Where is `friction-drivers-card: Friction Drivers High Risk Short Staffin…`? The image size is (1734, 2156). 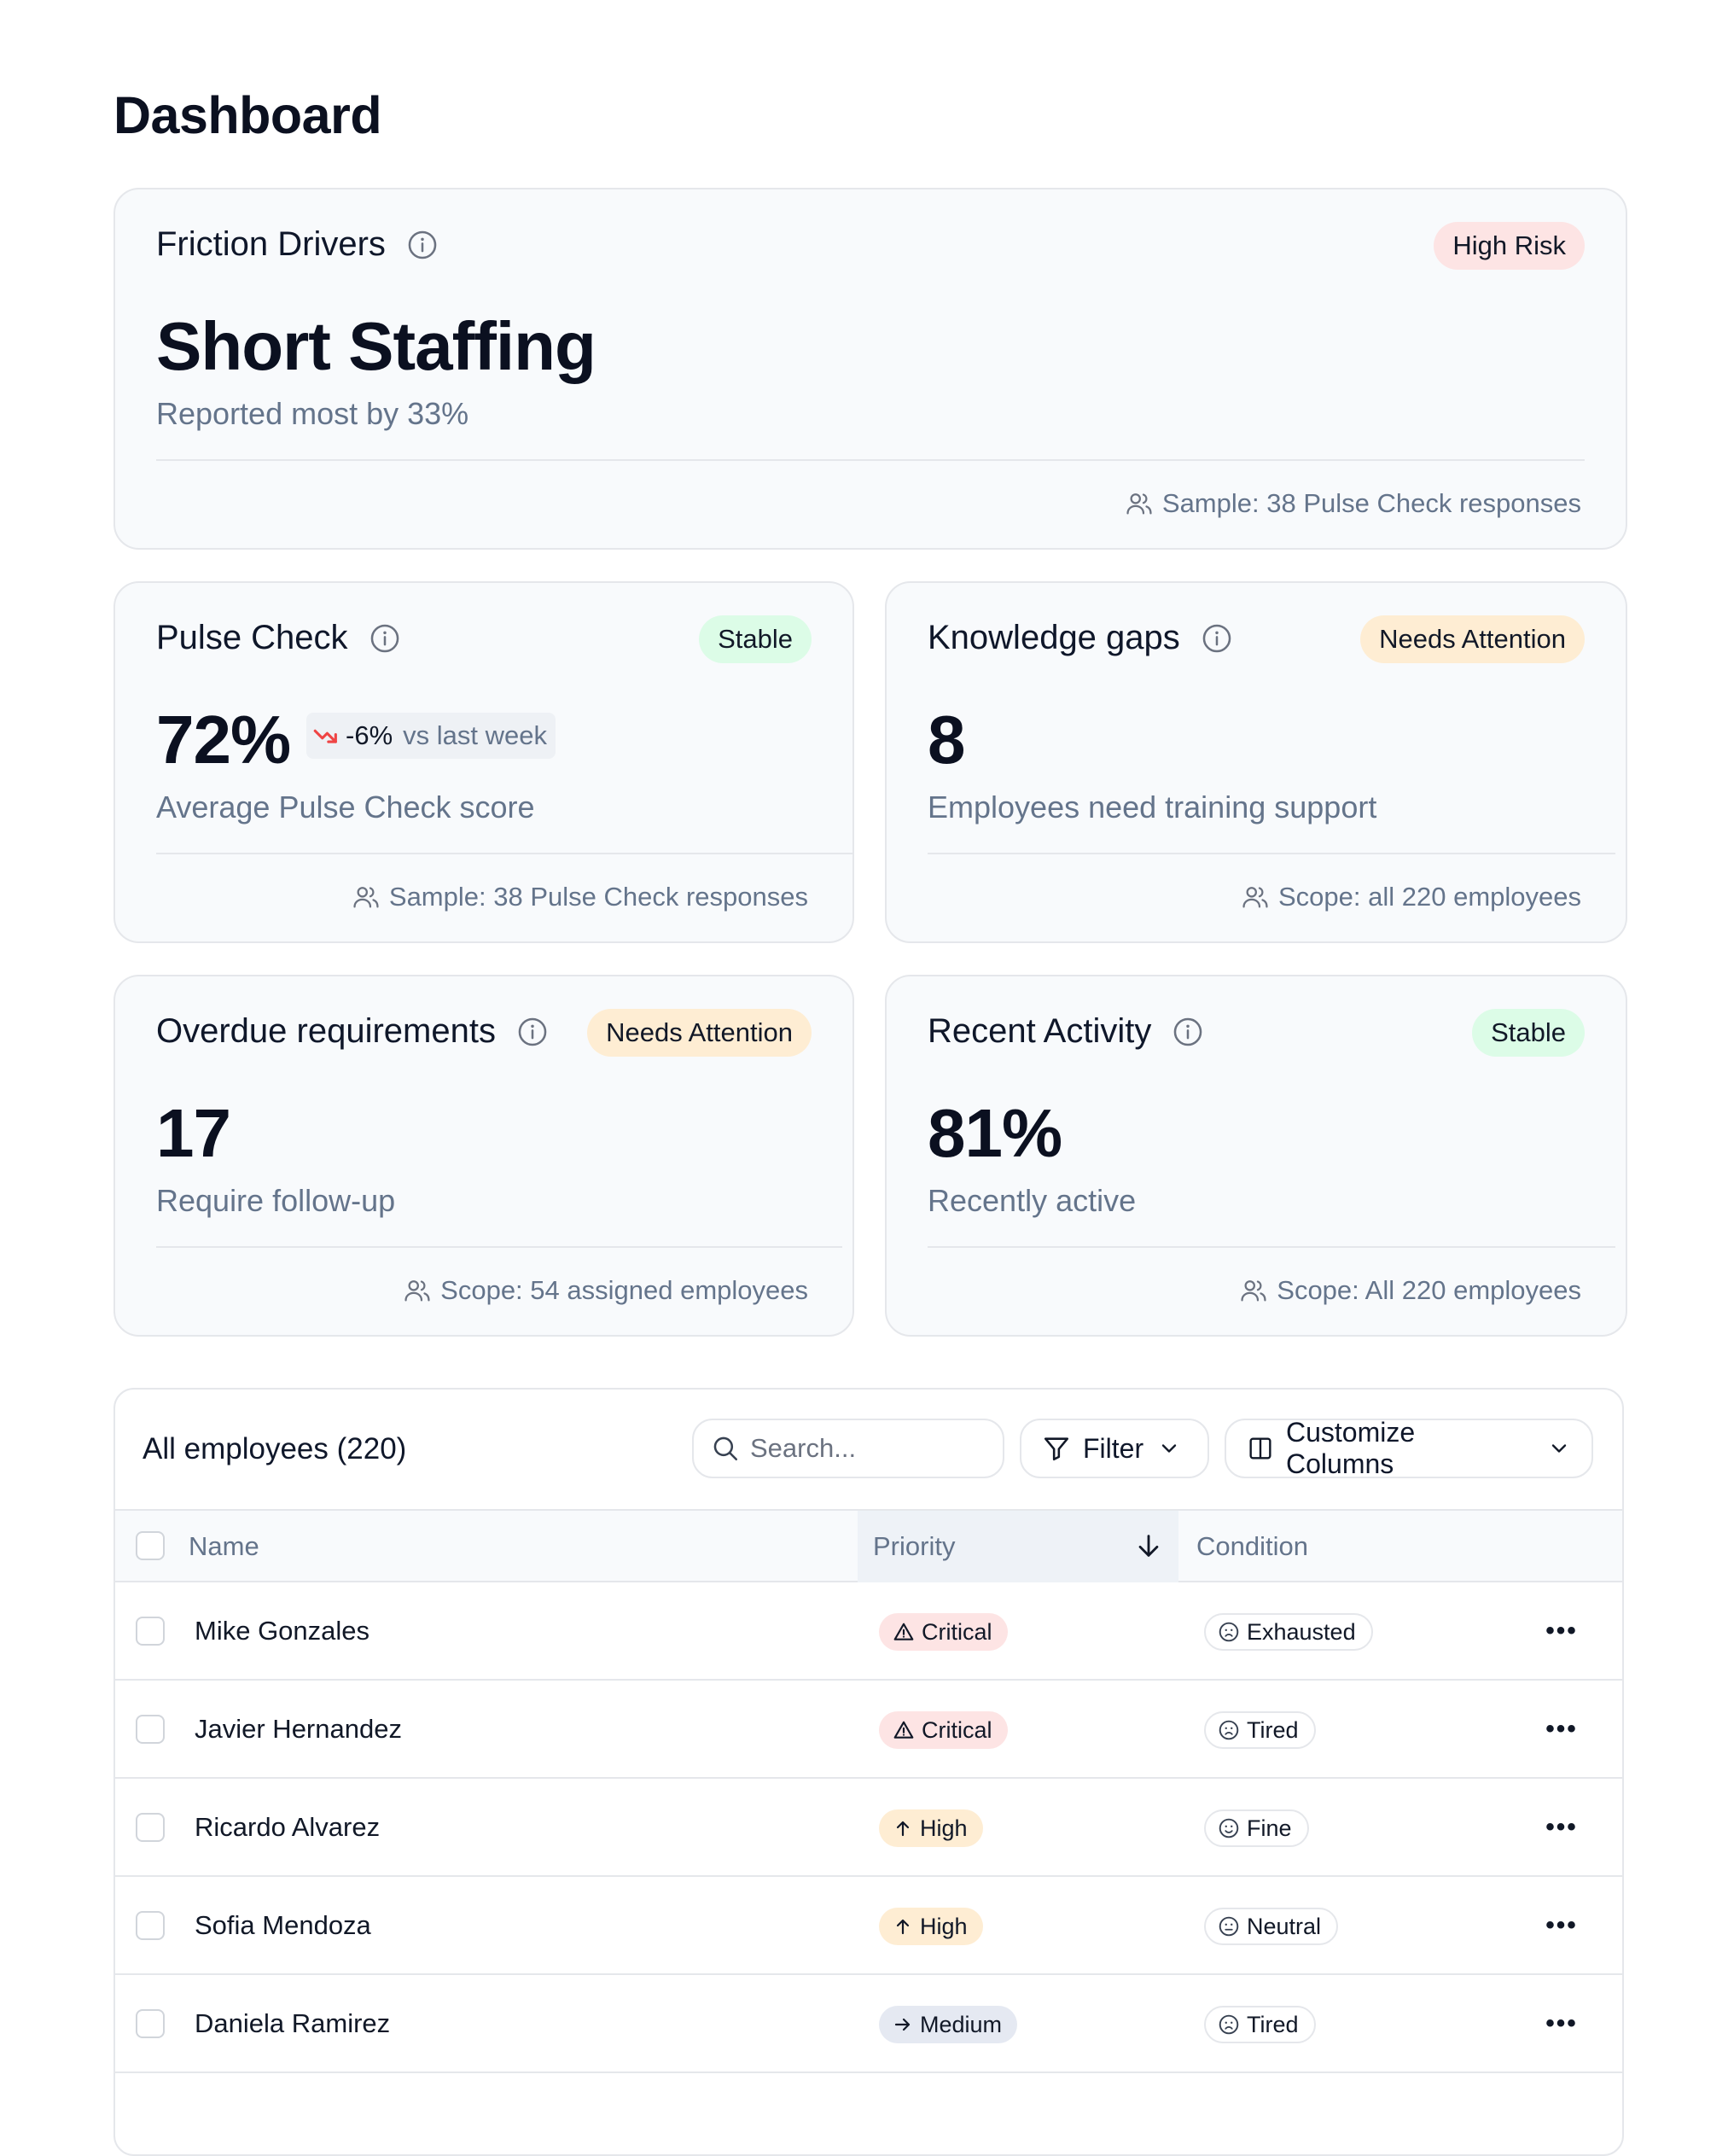
friction-drivers-card: Friction Drivers High Risk Short Staffin… is located at coordinates (870, 369).